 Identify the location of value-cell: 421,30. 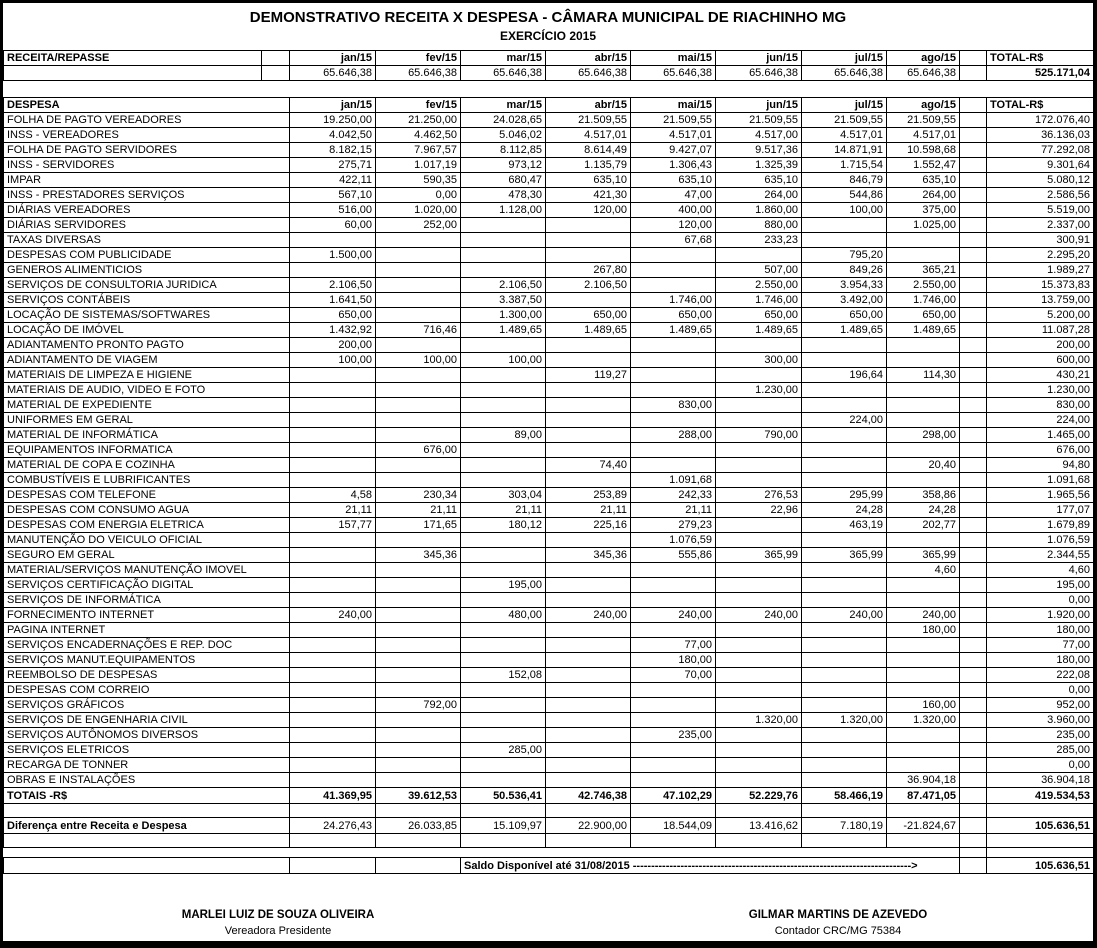
(588, 195).